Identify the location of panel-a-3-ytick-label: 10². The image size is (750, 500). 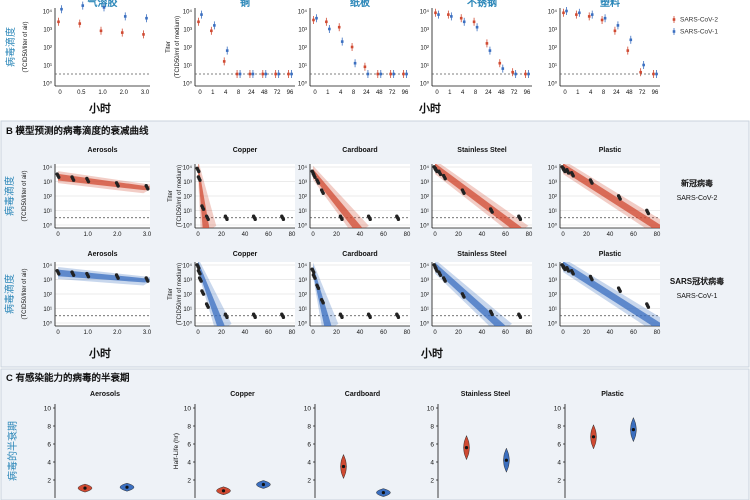
(424, 49).